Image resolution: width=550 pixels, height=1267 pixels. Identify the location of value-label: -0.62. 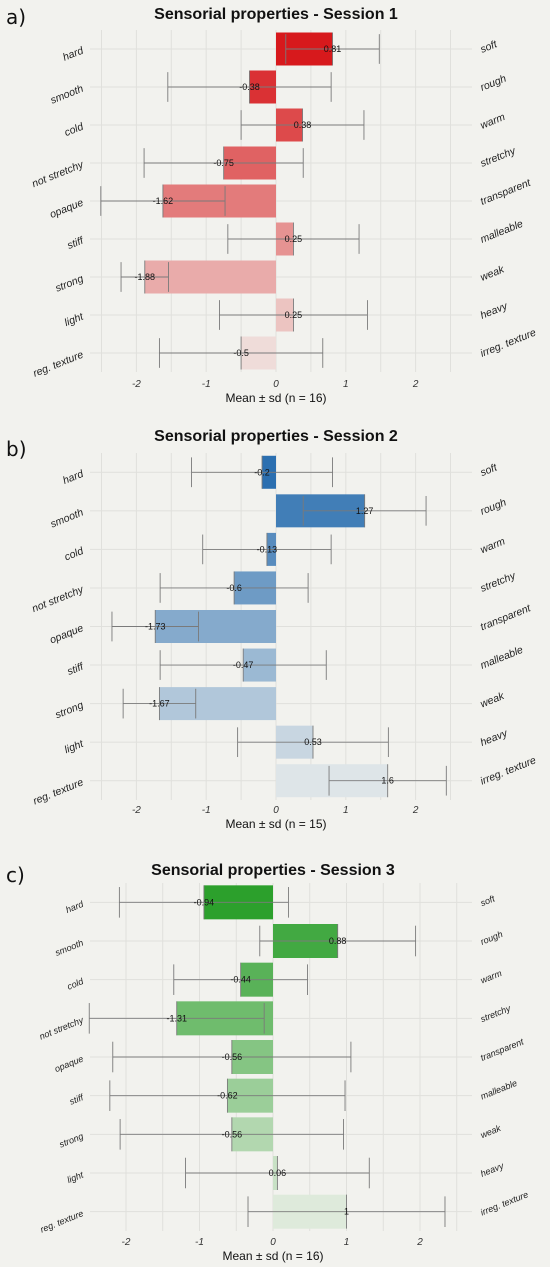
(227, 1096).